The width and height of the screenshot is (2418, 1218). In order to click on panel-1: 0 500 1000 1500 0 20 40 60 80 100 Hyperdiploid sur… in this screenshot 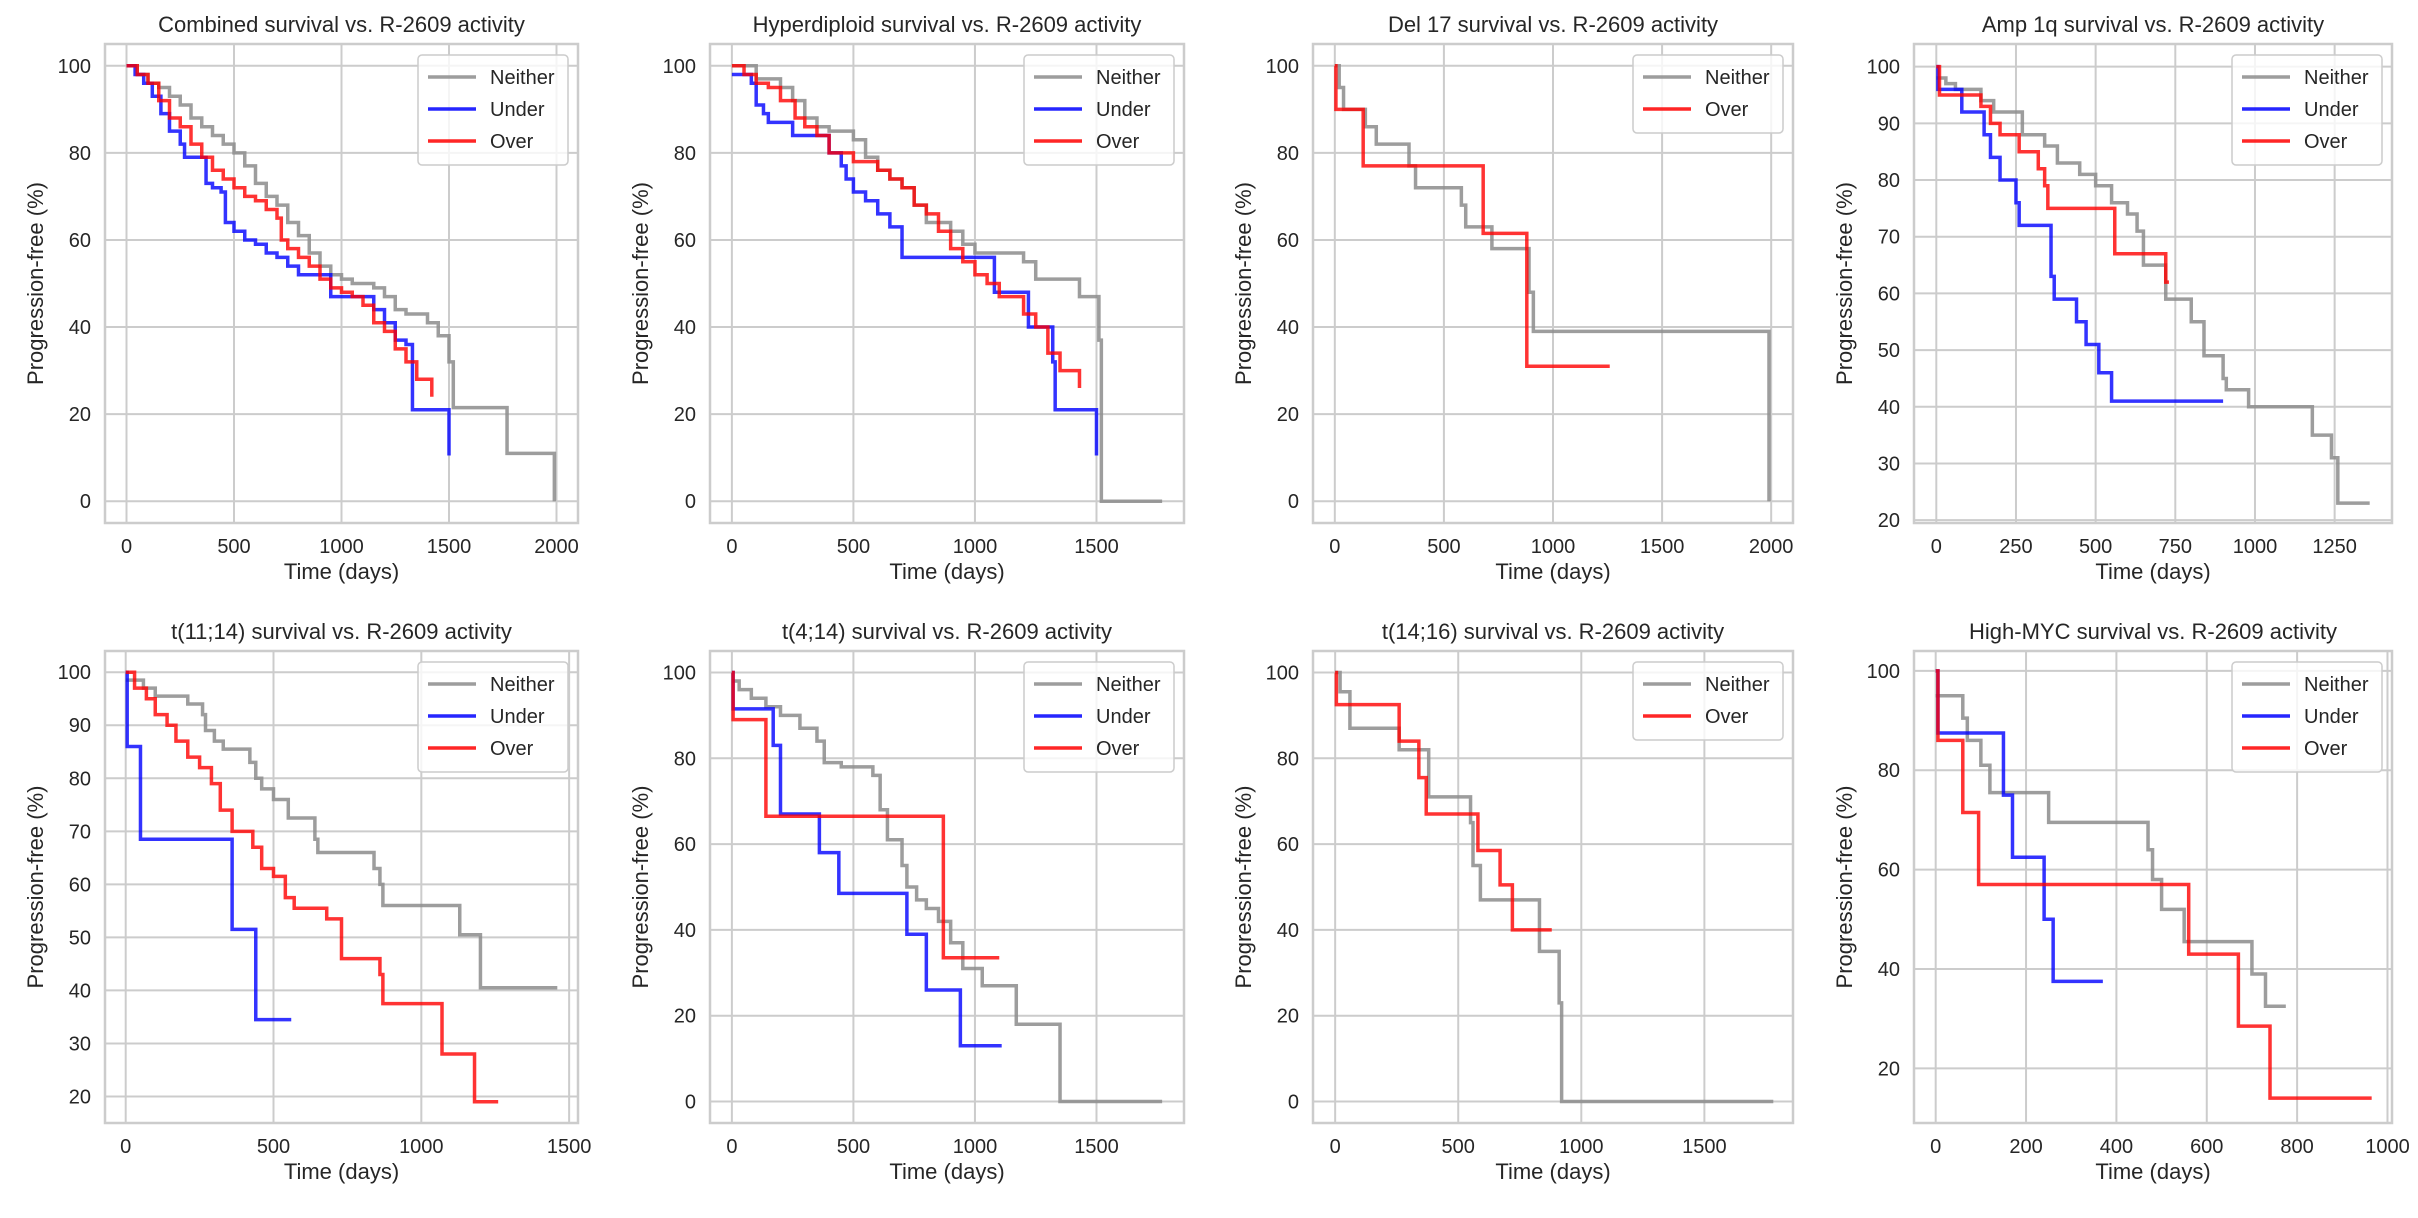, I will do `click(907, 298)`.